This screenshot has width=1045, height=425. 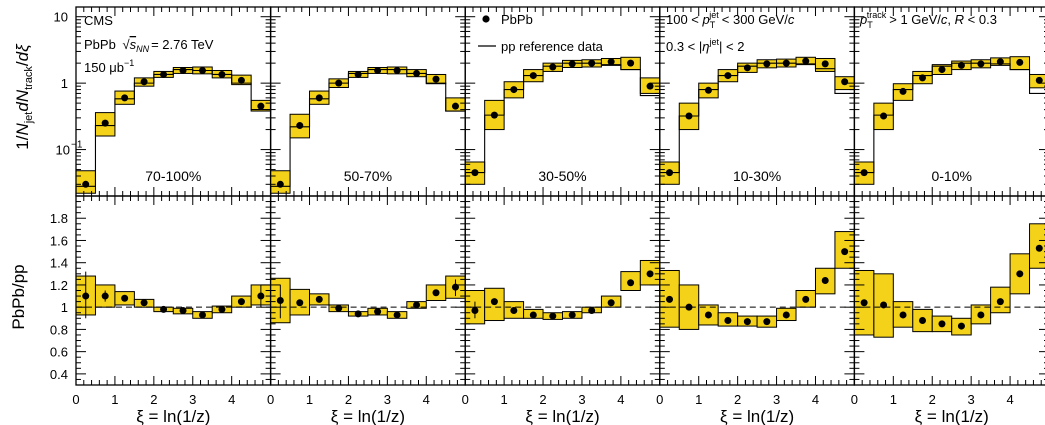 I want to click on bottom-y-tick-label: 1, so click(x=64, y=307).